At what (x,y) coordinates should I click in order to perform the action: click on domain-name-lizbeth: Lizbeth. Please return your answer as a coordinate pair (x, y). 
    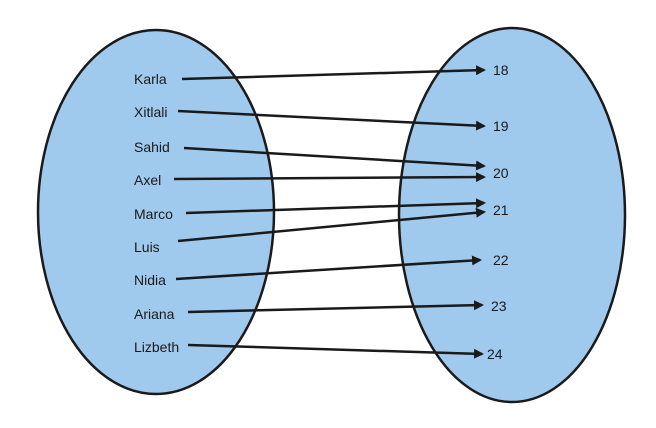
    Looking at the image, I should click on (156, 347).